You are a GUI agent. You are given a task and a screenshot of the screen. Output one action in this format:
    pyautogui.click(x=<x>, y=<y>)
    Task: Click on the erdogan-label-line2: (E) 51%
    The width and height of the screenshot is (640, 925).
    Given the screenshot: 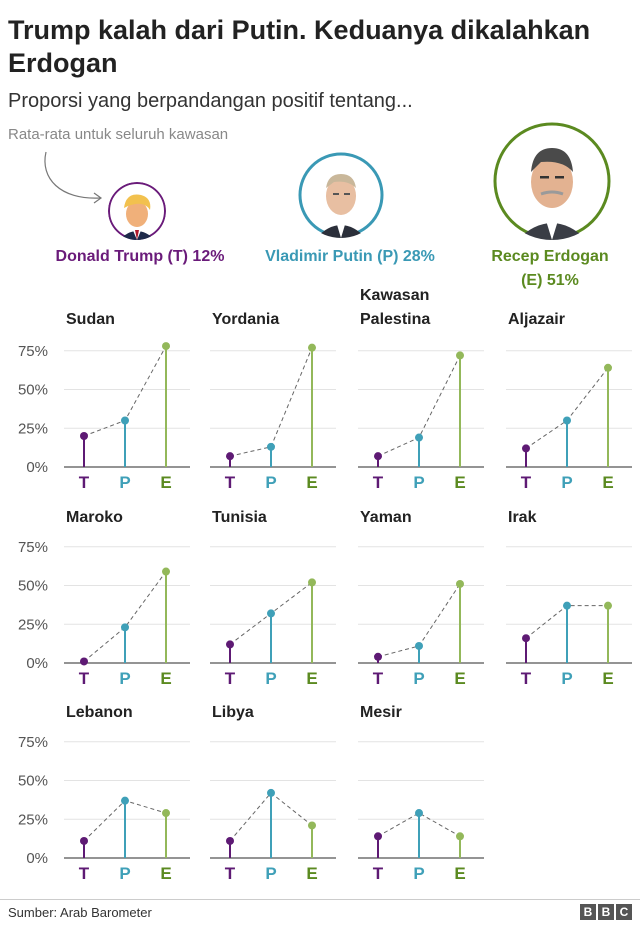 What is the action you would take?
    pyautogui.click(x=550, y=280)
    